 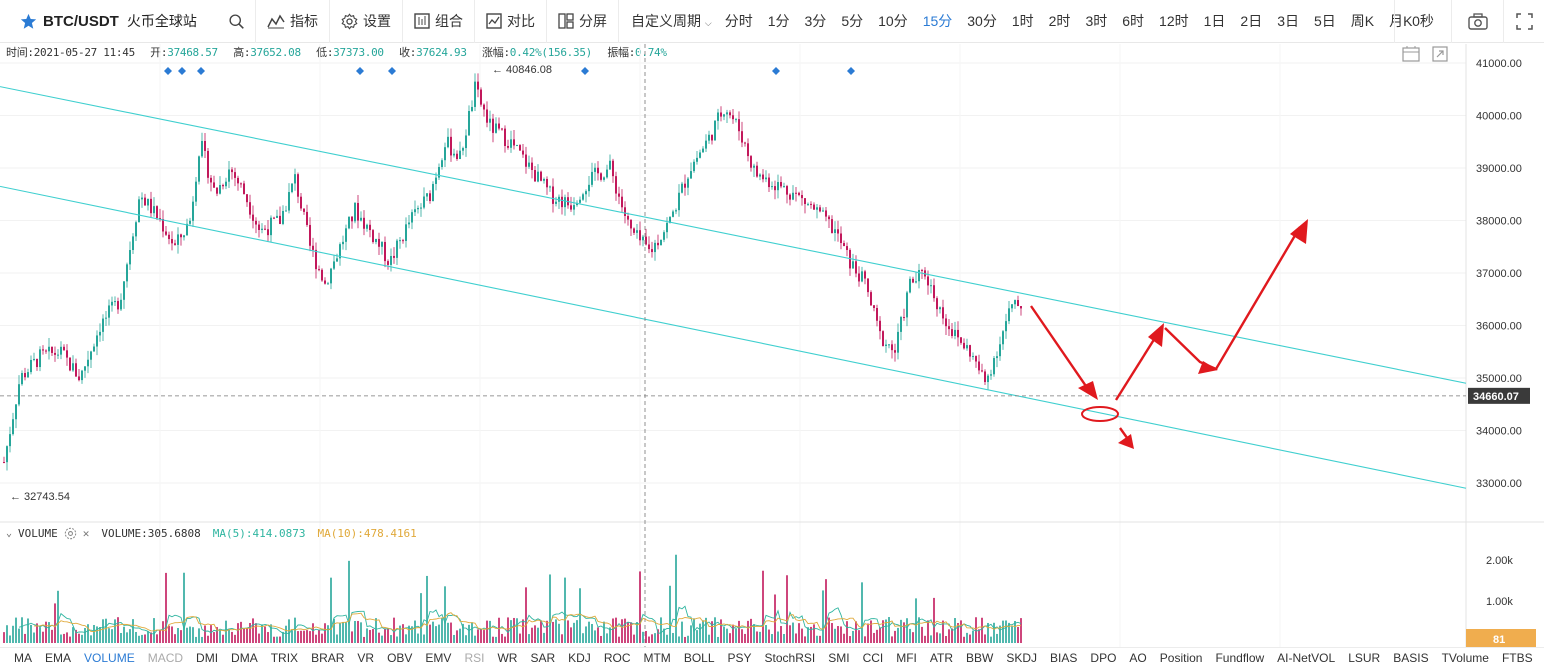 What do you see at coordinates (893, 21) in the screenshot?
I see `period-option: 10分` at bounding box center [893, 21].